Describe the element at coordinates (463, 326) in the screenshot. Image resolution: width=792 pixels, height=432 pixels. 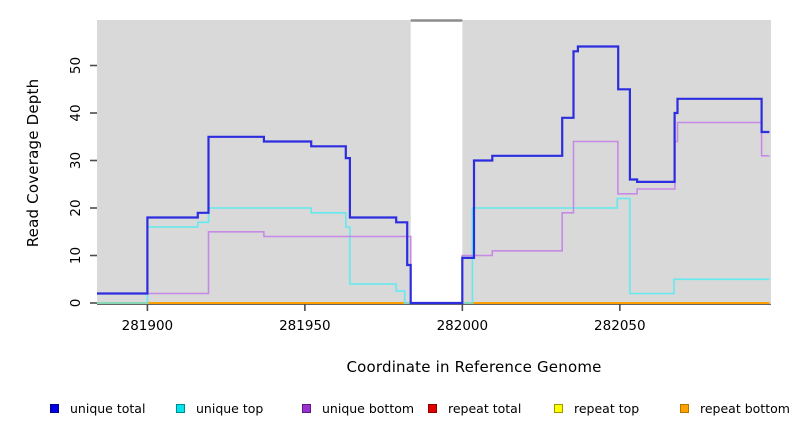
I see `x-tick-label: 282000` at that location.